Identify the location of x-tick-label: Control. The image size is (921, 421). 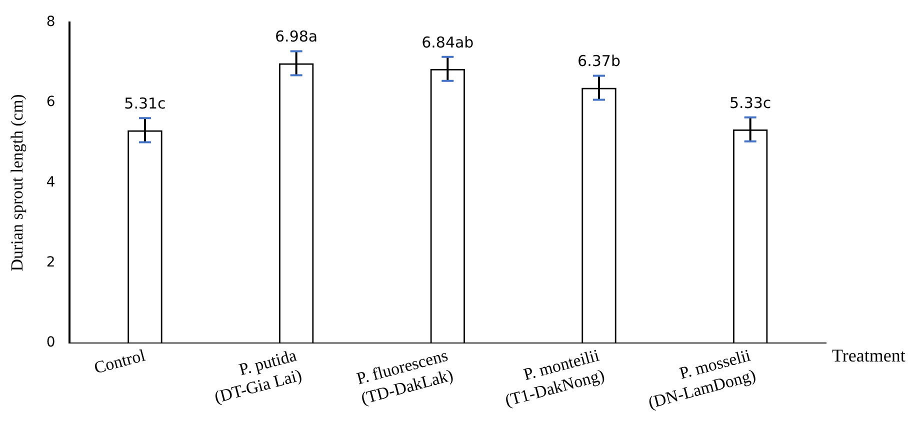
(120, 362).